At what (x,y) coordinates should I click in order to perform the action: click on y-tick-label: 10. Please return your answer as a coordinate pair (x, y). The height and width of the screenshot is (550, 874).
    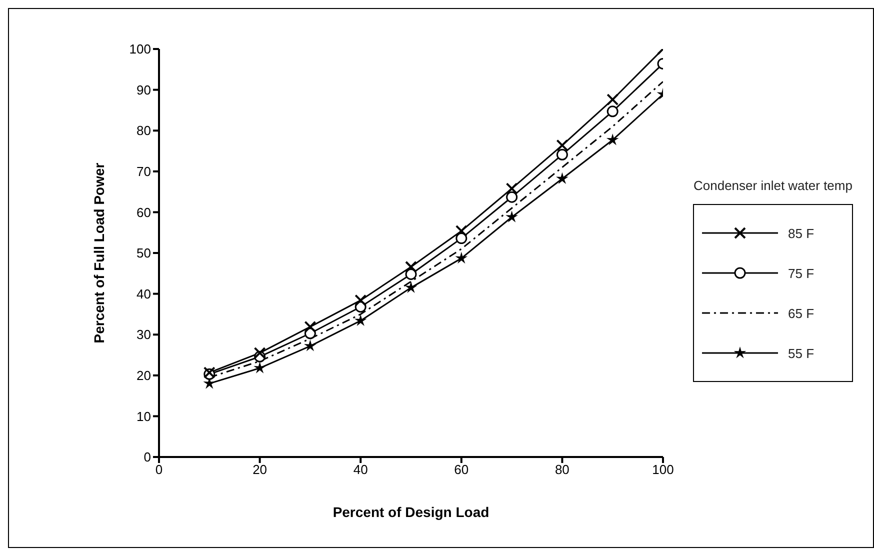
    Looking at the image, I should click on (143, 416).